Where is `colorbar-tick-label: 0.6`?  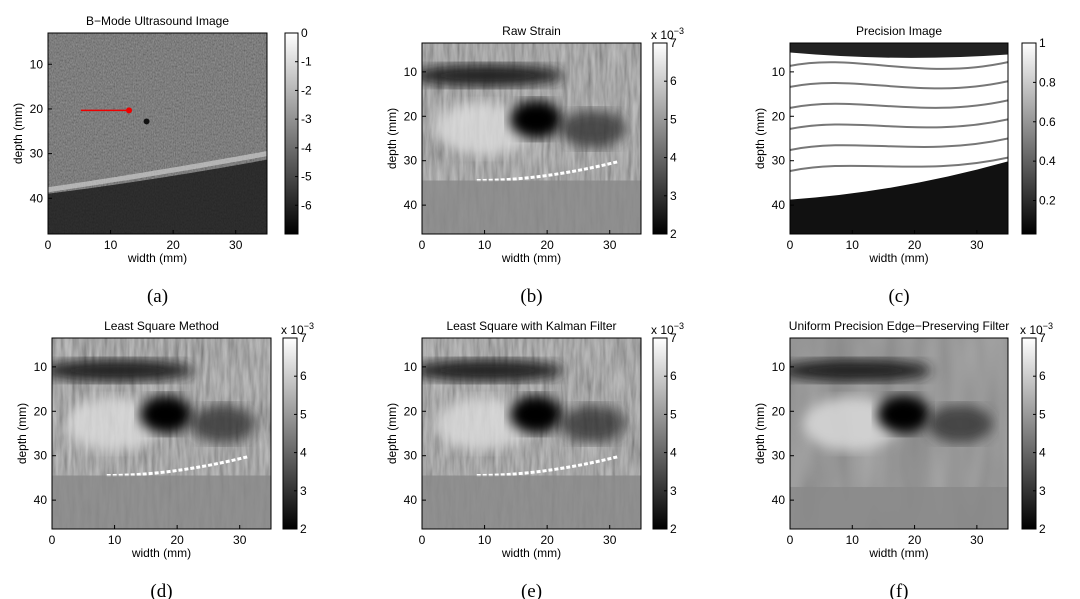 colorbar-tick-label: 0.6 is located at coordinates (1047, 122).